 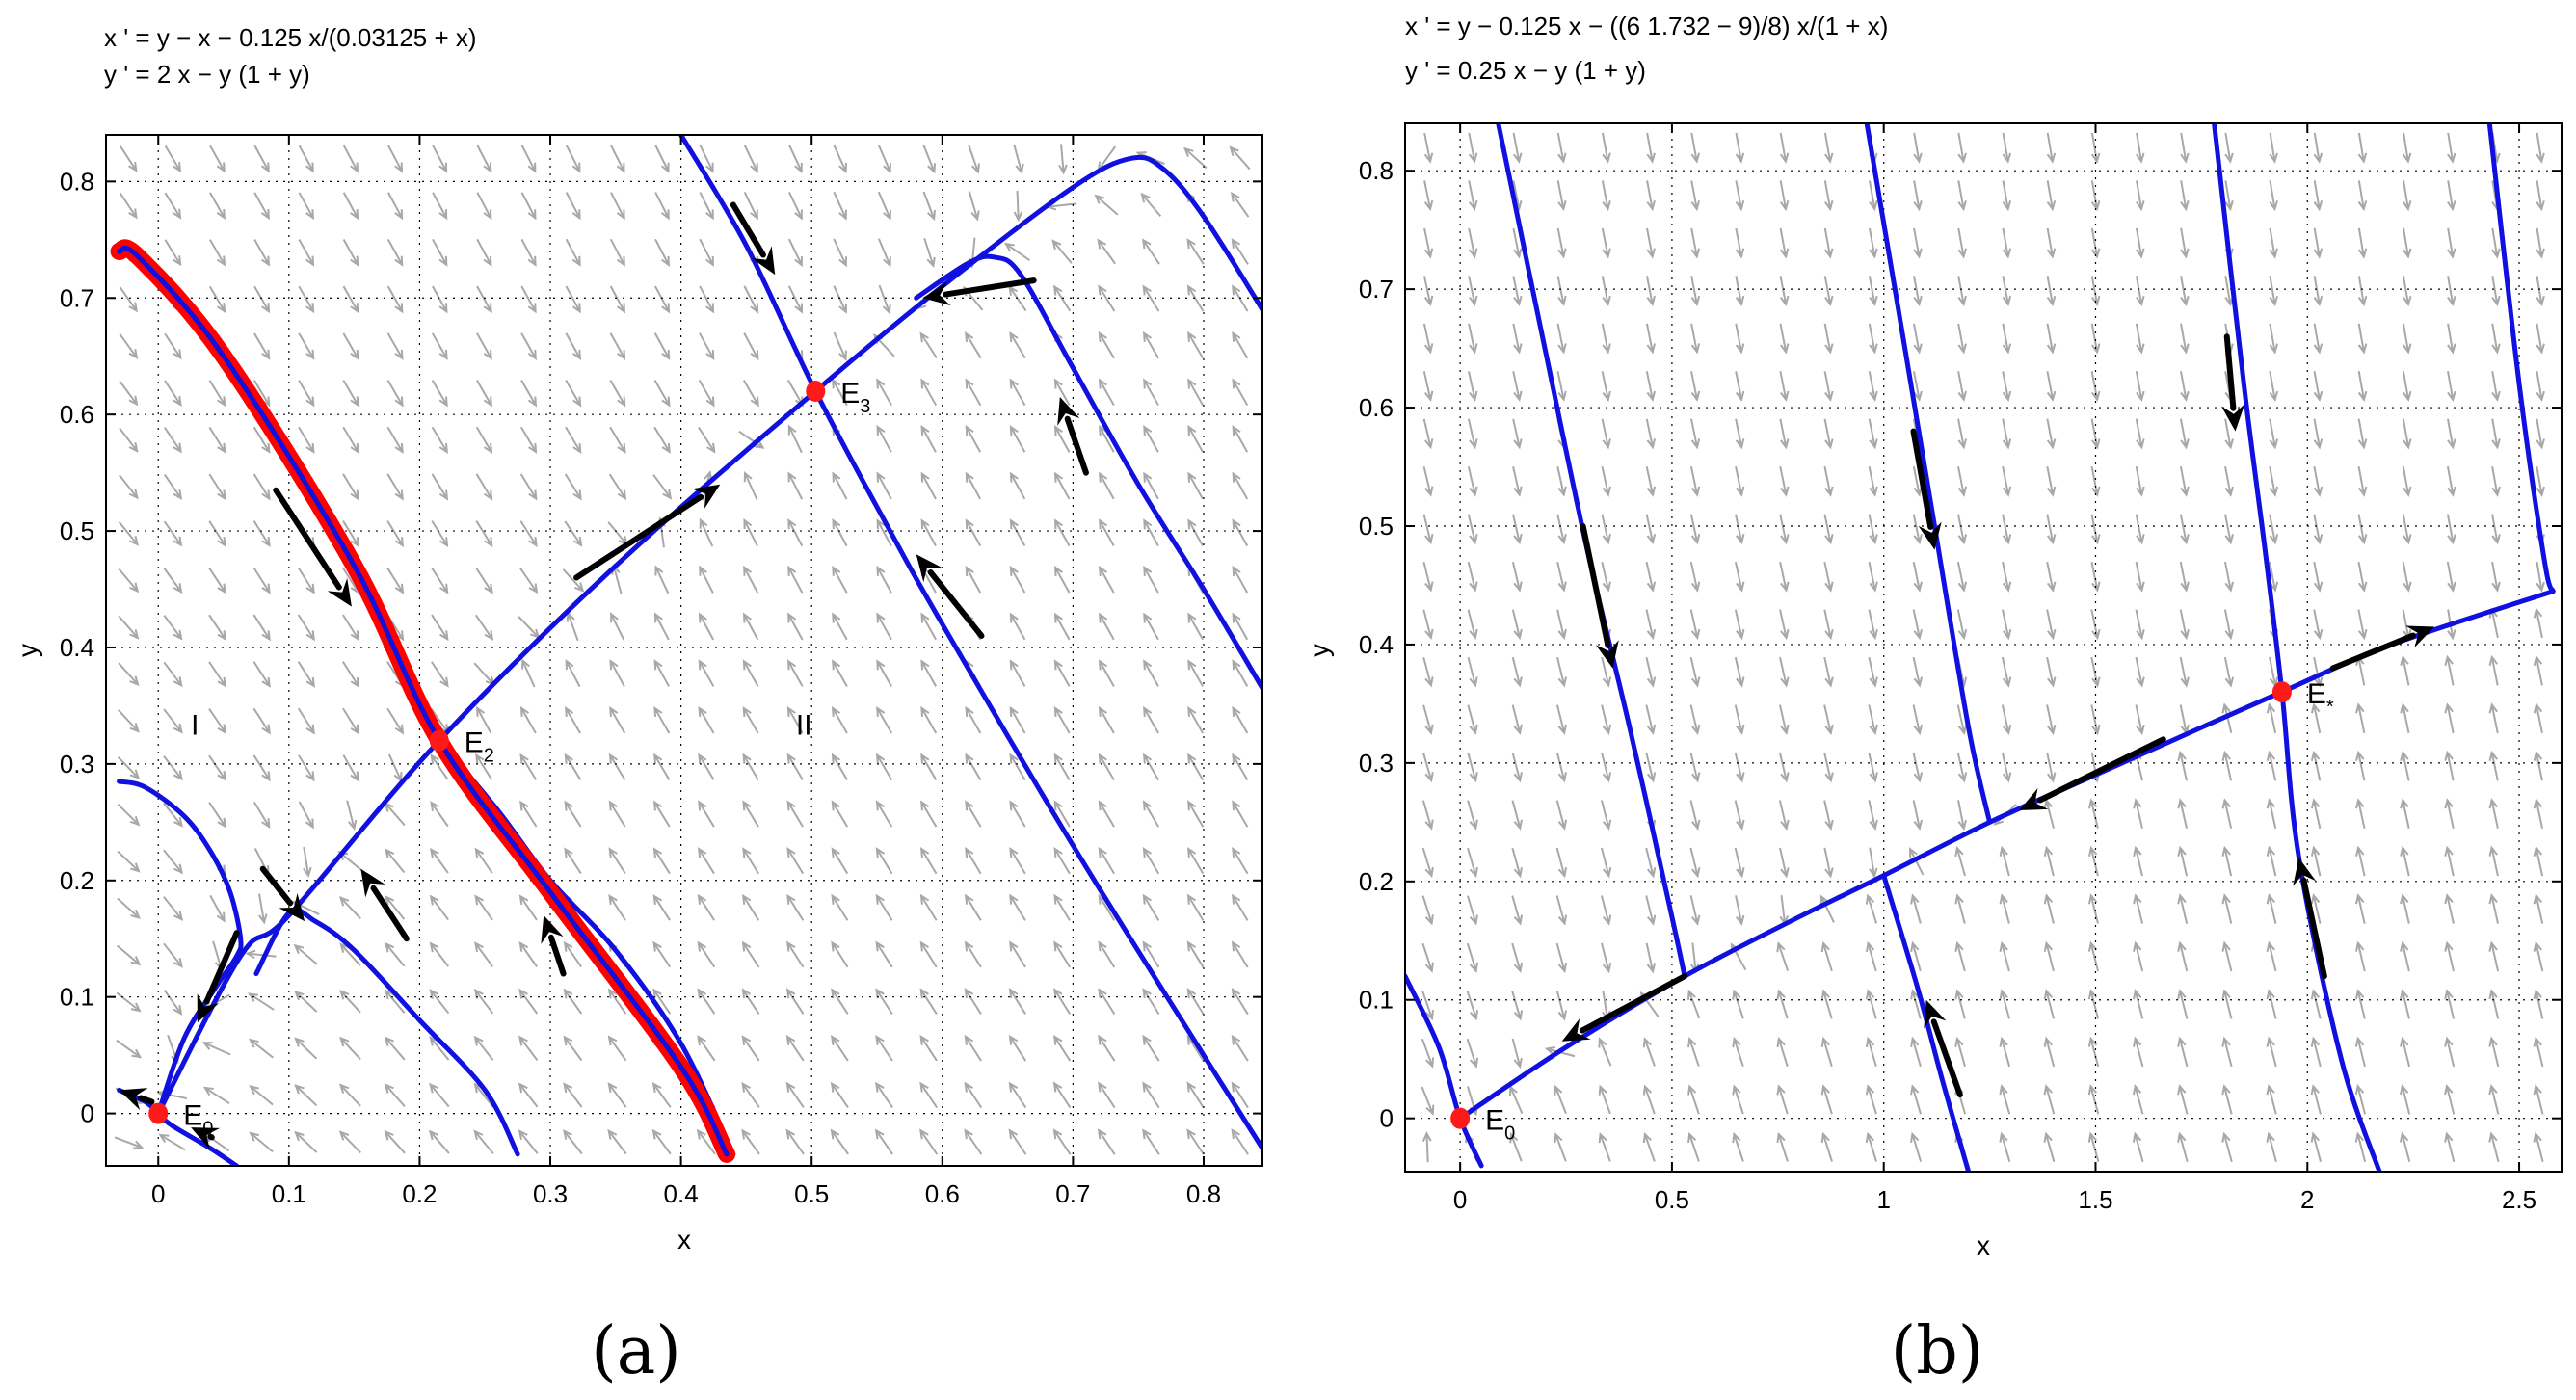 What do you see at coordinates (1376, 289) in the screenshot?
I see `y-tick-label: 0.7` at bounding box center [1376, 289].